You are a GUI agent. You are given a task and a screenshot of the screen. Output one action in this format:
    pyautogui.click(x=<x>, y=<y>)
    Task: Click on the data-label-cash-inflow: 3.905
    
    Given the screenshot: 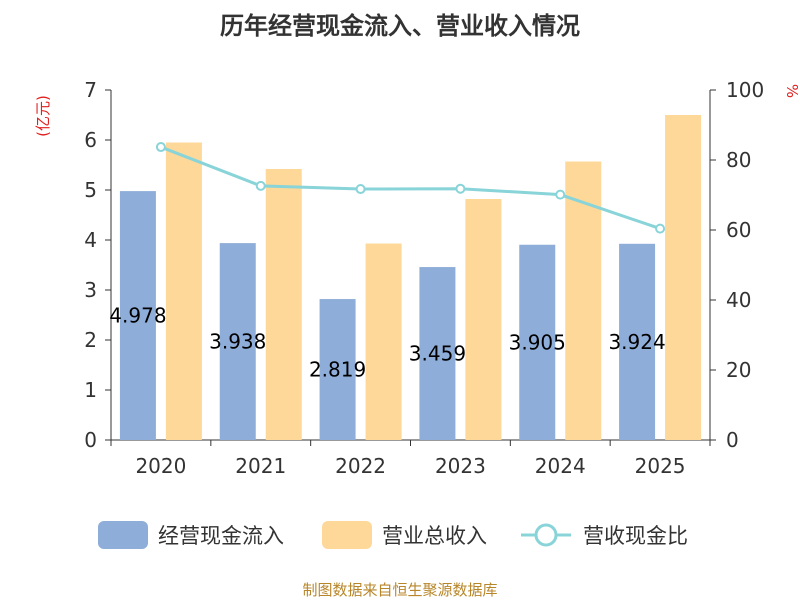 What is the action you would take?
    pyautogui.click(x=537, y=342)
    